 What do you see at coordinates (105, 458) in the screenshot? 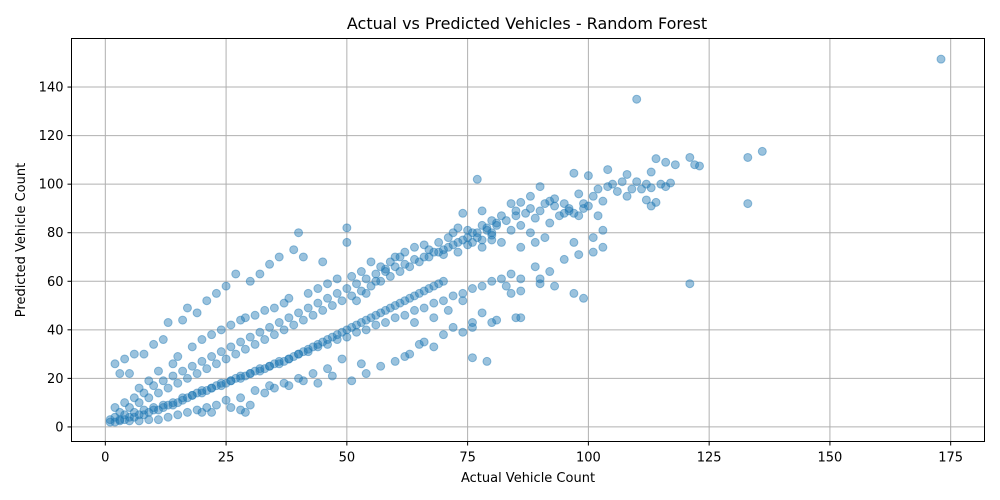
I see `x-tick-label: 0` at bounding box center [105, 458].